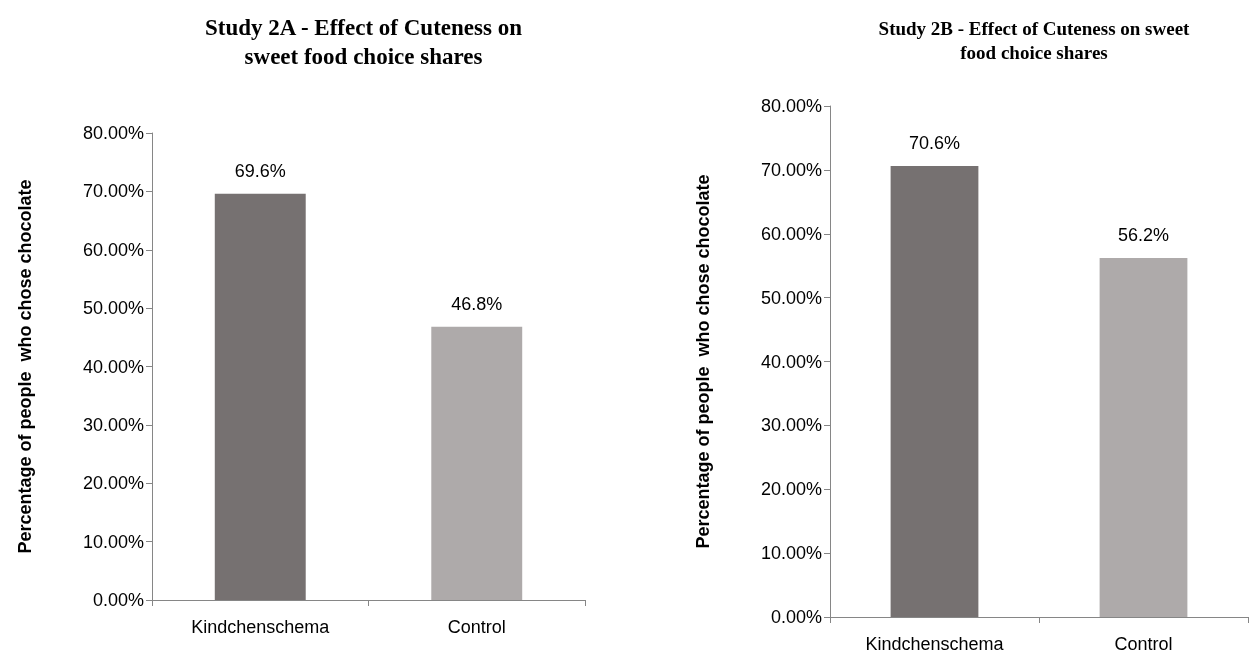  Describe the element at coordinates (1034, 41) in the screenshot. I see `chart-title: Study 2B - Effect of Cuteness on sweet food choice shares` at that location.